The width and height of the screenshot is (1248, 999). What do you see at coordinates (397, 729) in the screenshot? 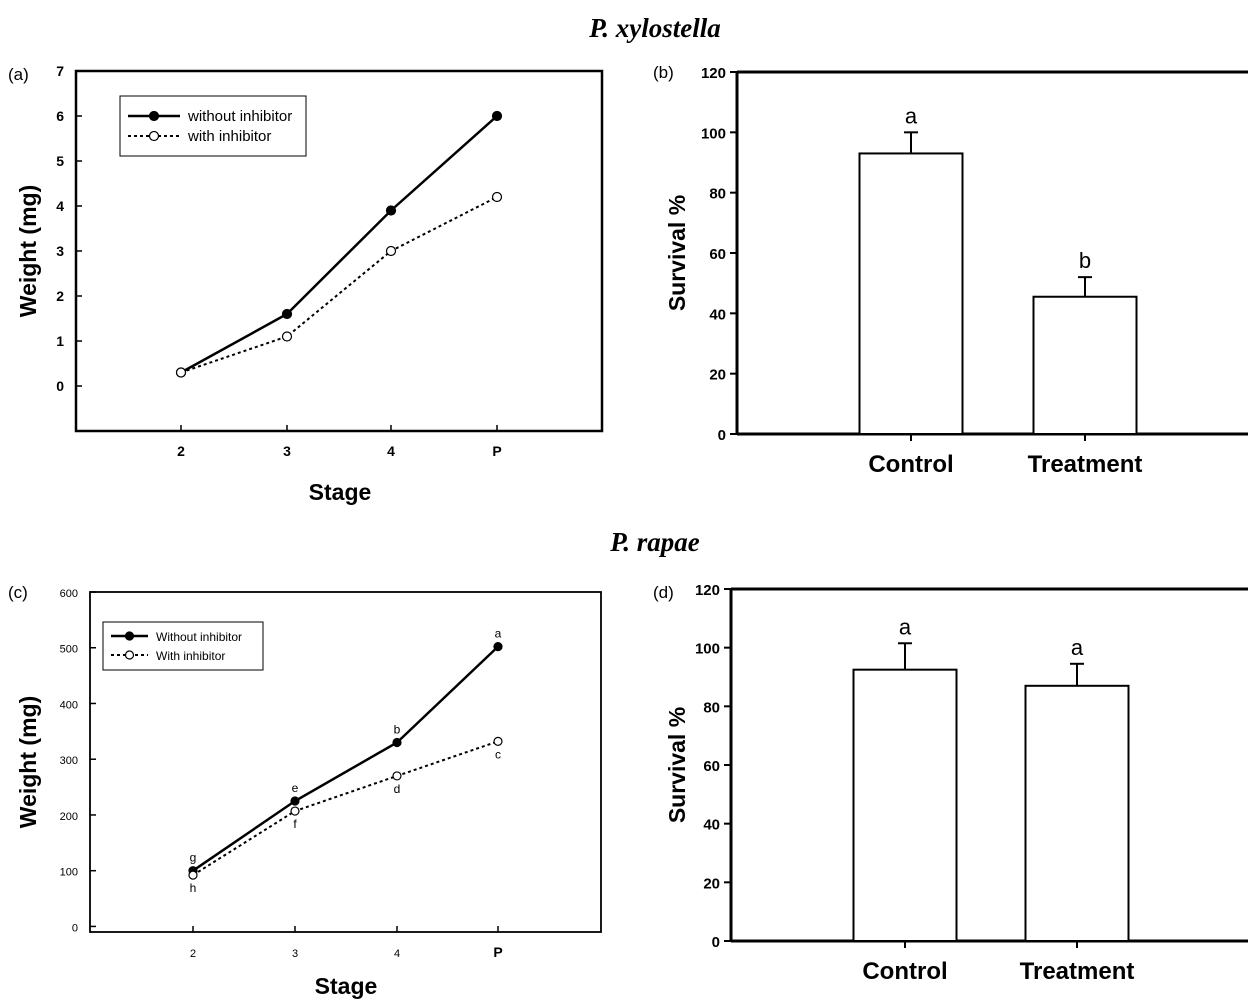
I see `significance-label: b` at bounding box center [397, 729].